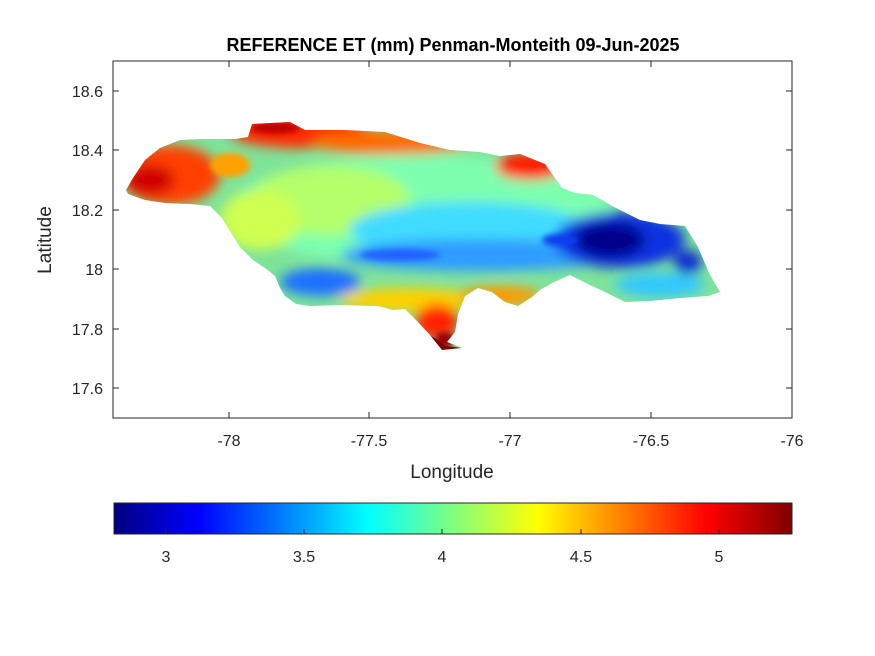 Image resolution: width=875 pixels, height=656 pixels. I want to click on et-detail-blue-streak, so click(400, 255).